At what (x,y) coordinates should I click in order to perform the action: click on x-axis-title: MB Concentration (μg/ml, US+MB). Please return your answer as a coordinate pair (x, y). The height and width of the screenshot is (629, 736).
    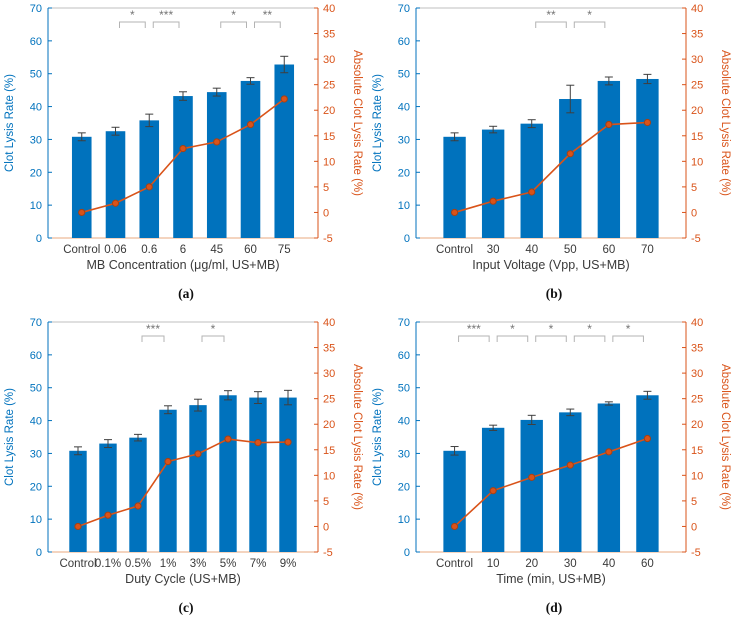
    Looking at the image, I should click on (182, 265).